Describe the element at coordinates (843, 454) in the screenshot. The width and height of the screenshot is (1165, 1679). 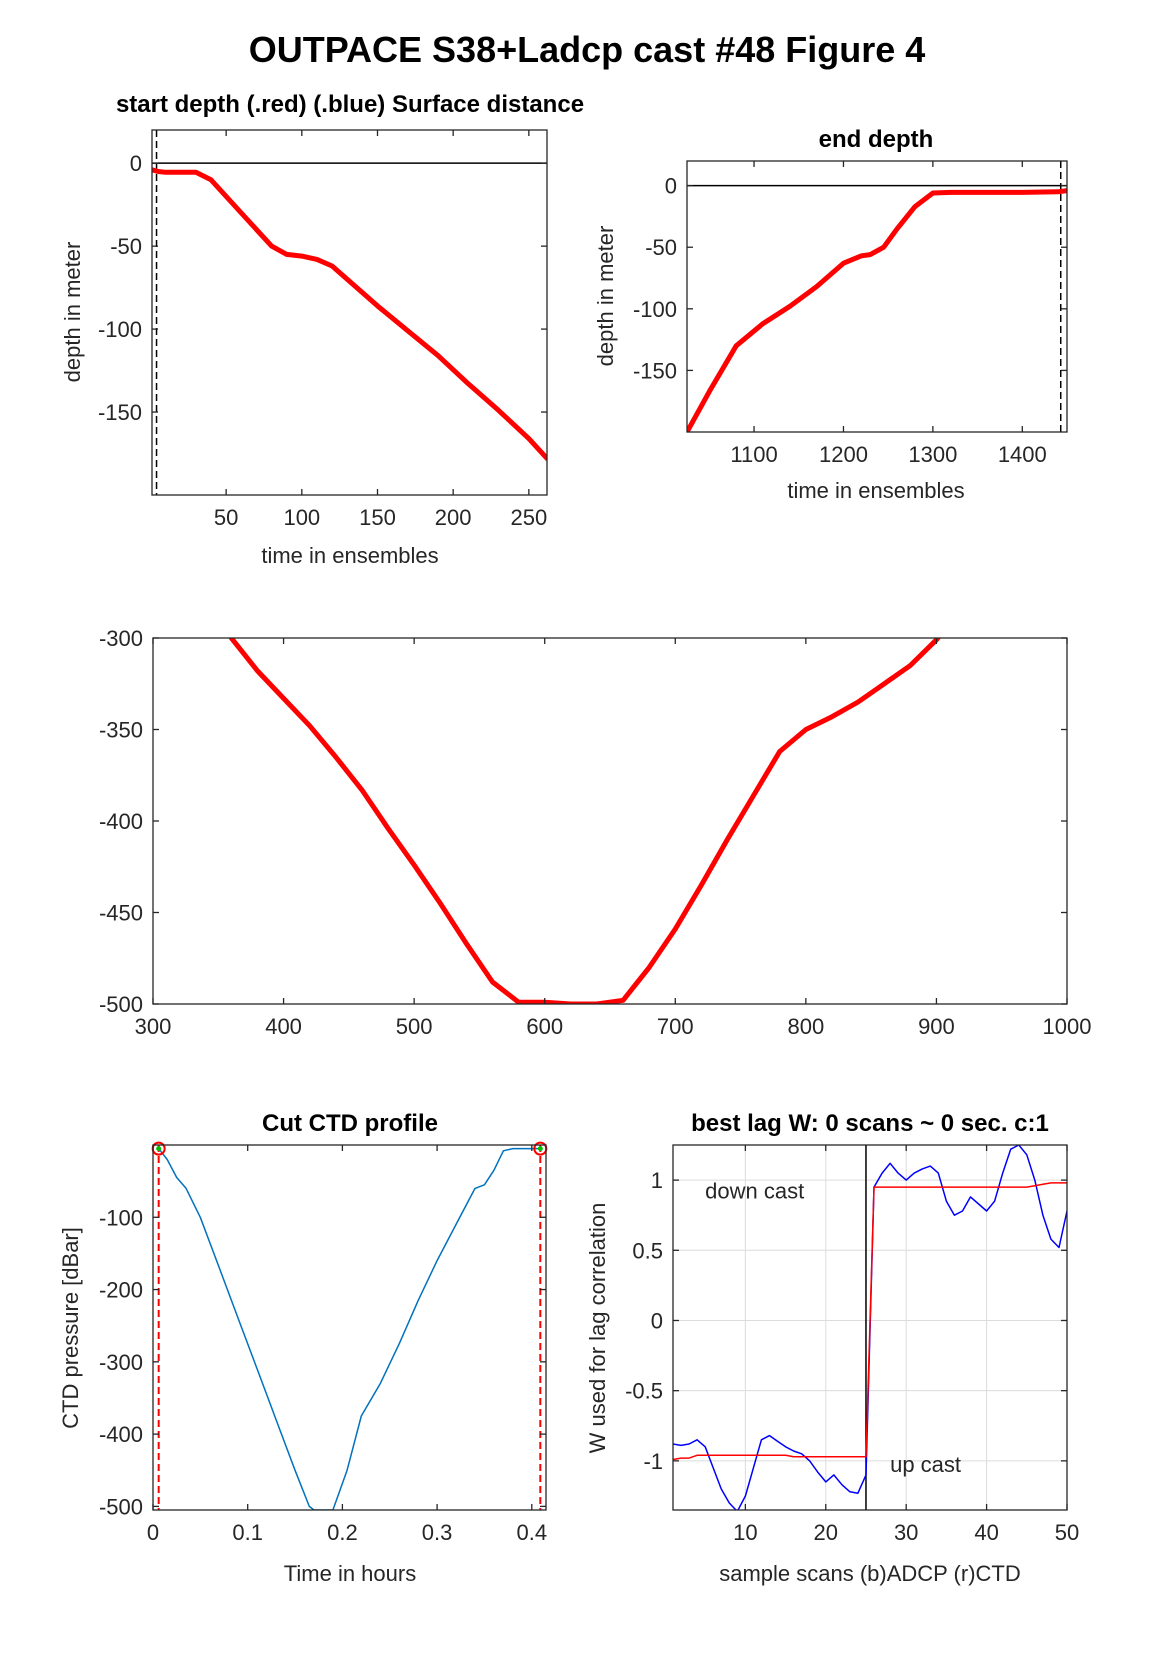
I see `x-tick-label: 1200` at that location.